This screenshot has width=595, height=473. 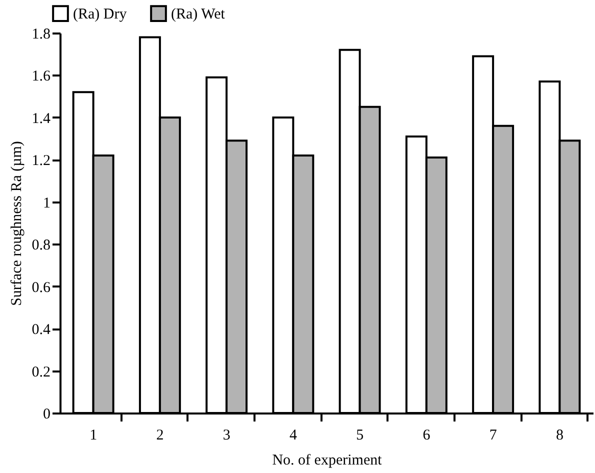 I want to click on y-axis-title: Surface roughness Ra (µm), so click(x=16, y=223).